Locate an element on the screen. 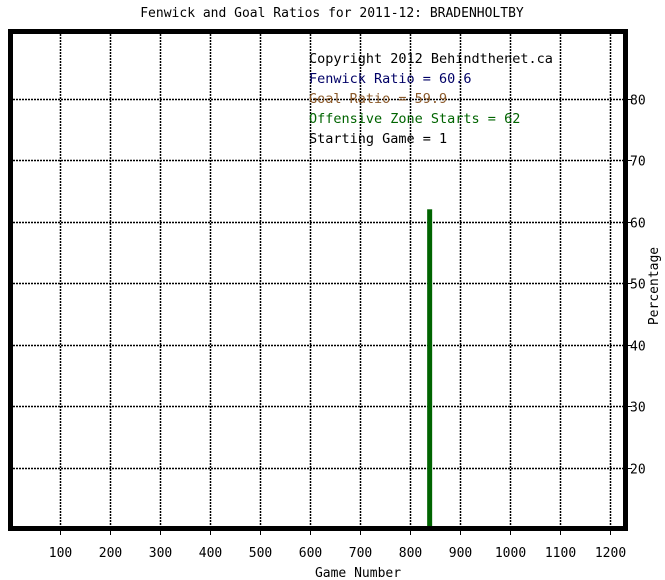 The height and width of the screenshot is (580, 665). x-tick-label: 800 is located at coordinates (410, 553).